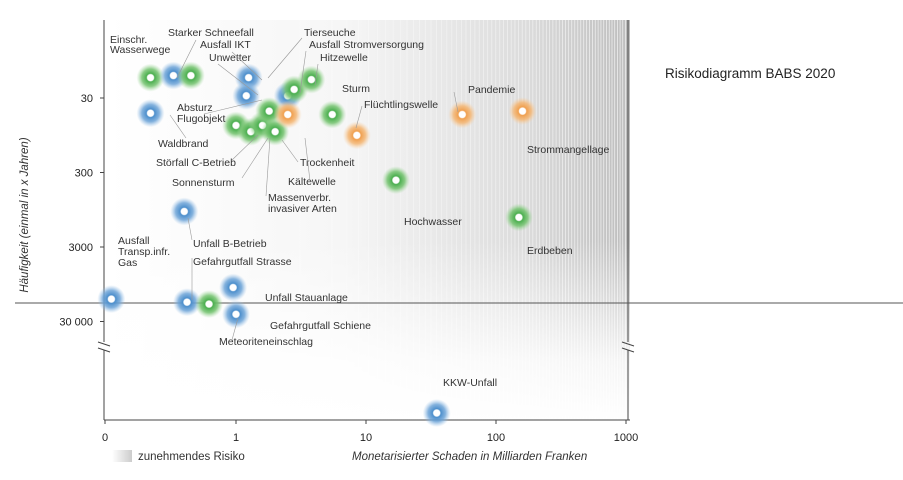 The width and height of the screenshot is (903, 480). I want to click on point-label: Unfall Stauanlage, so click(306, 298).